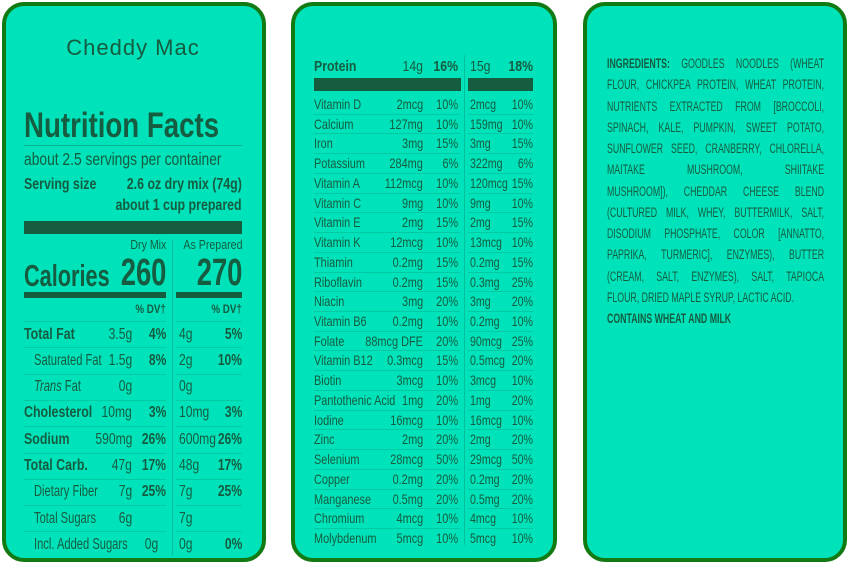  I want to click on ingredients-text: DISODIUM PHOSPHATE, COLOR [ANNATTO,, so click(716, 233).